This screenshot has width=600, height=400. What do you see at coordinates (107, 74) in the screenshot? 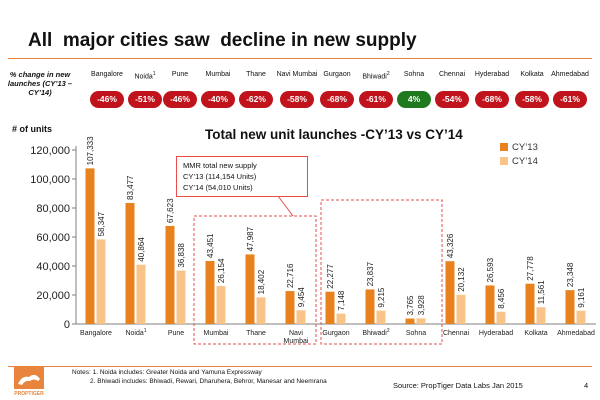
I see `pct-city-label: Bangalore` at bounding box center [107, 74].